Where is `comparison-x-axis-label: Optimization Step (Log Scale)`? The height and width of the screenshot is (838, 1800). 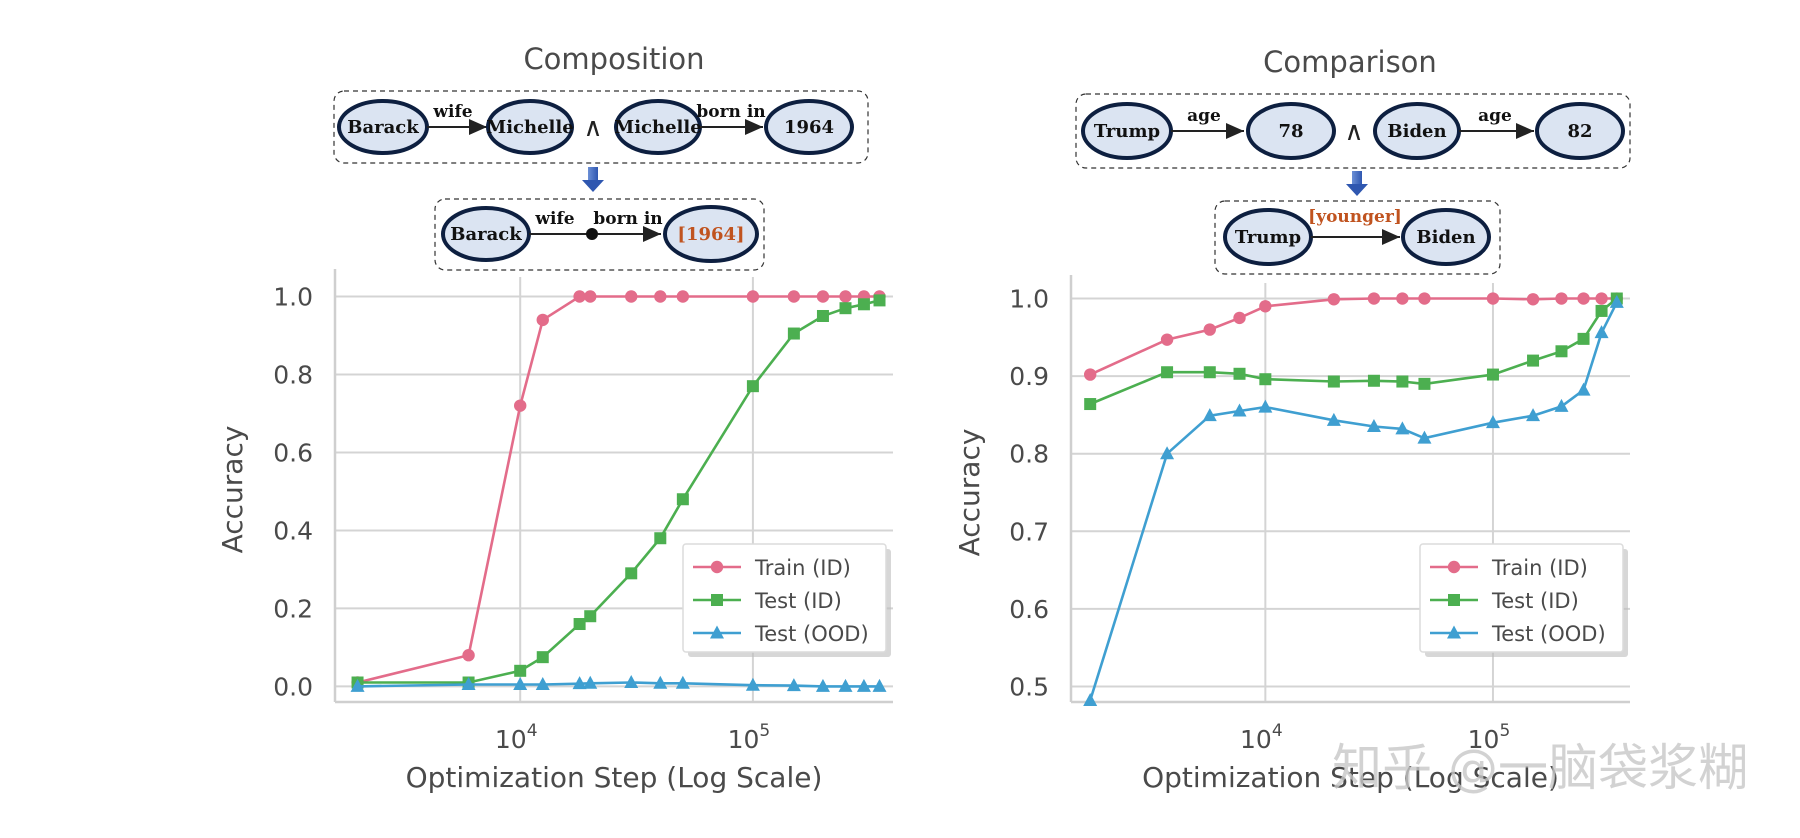
comparison-x-axis-label: Optimization Step (Log Scale) is located at coordinates (1350, 777).